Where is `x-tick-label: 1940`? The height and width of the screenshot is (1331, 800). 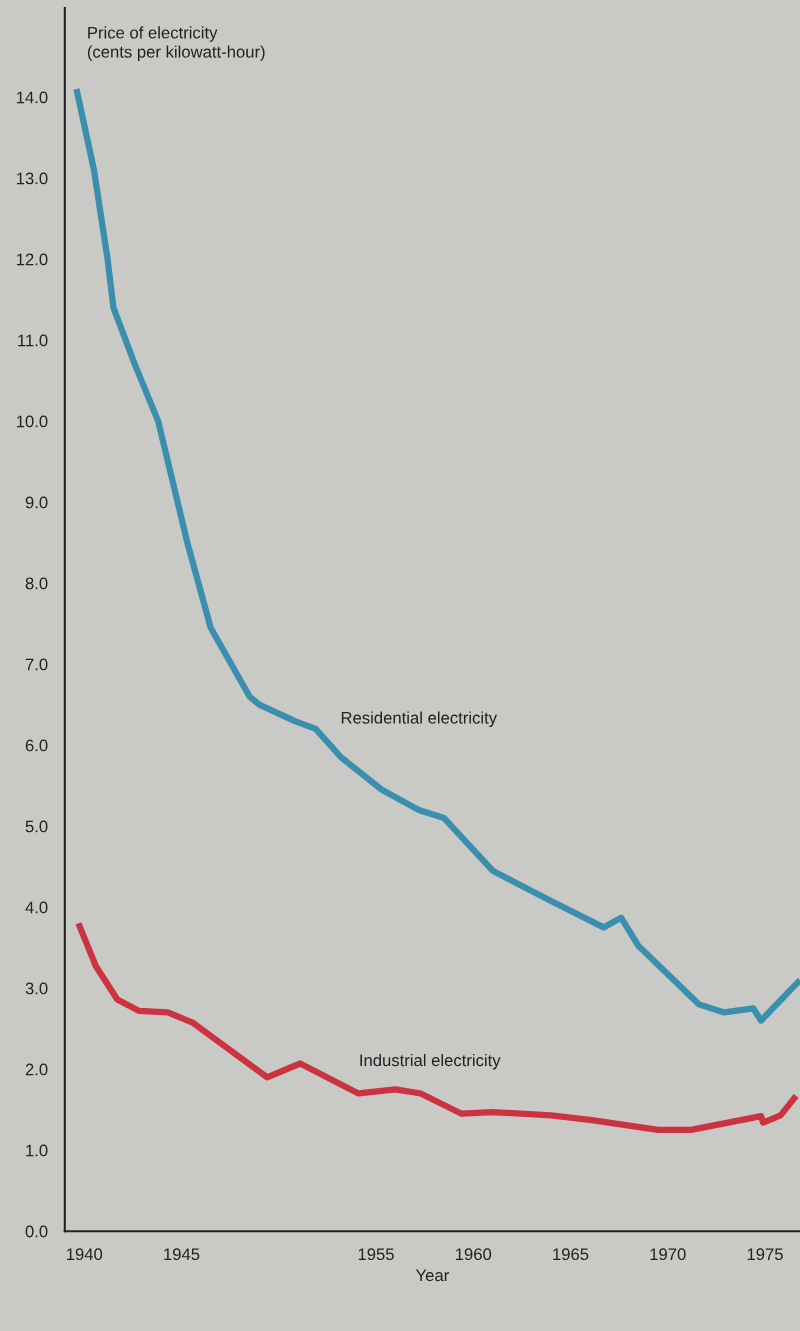 x-tick-label: 1940 is located at coordinates (84, 1254).